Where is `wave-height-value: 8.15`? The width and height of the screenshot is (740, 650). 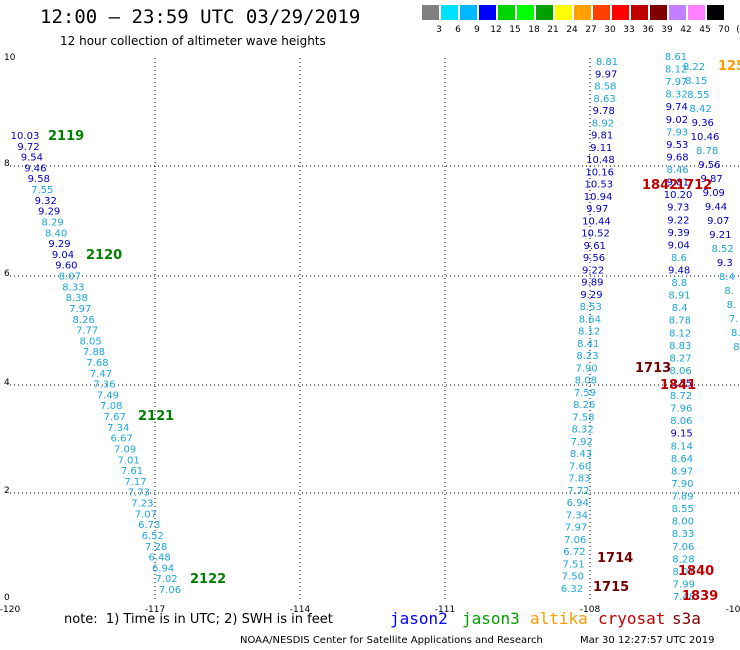
wave-height-value: 8.15 is located at coordinates (696, 81).